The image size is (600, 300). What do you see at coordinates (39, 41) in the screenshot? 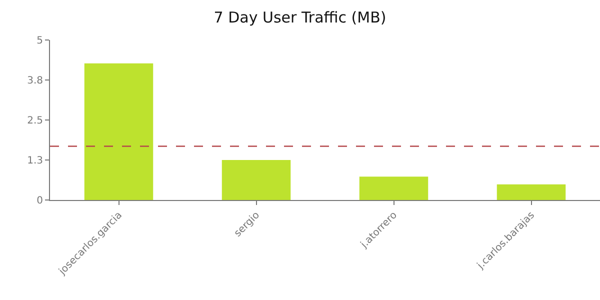
I see `y-tick-label: 5` at bounding box center [39, 41].